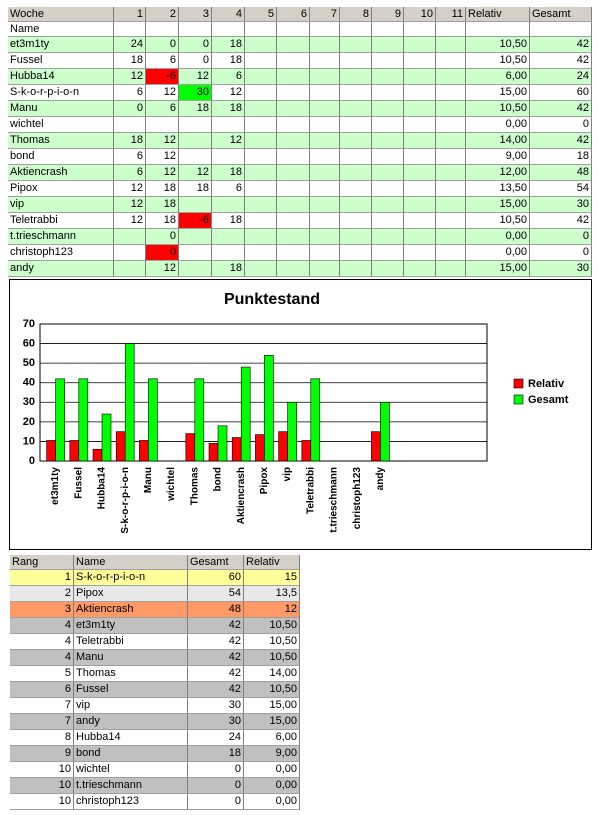  Describe the element at coordinates (498, 173) in the screenshot. I see `table-cell: 12,00` at that location.